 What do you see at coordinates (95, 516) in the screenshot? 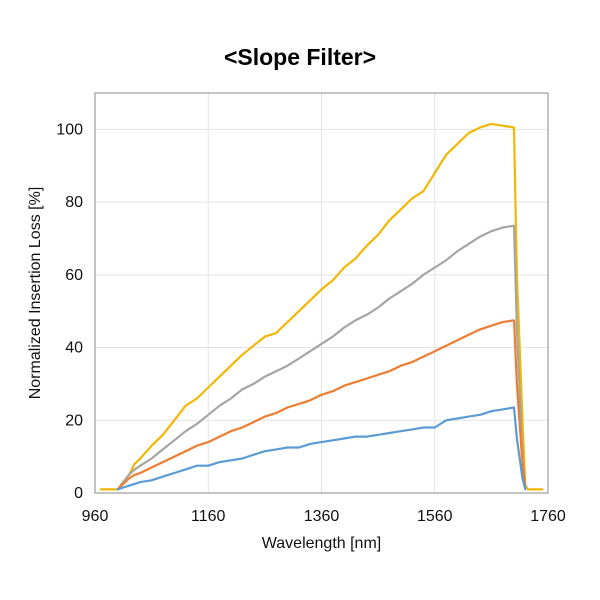
I see `x-tick-label: 960` at bounding box center [95, 516].